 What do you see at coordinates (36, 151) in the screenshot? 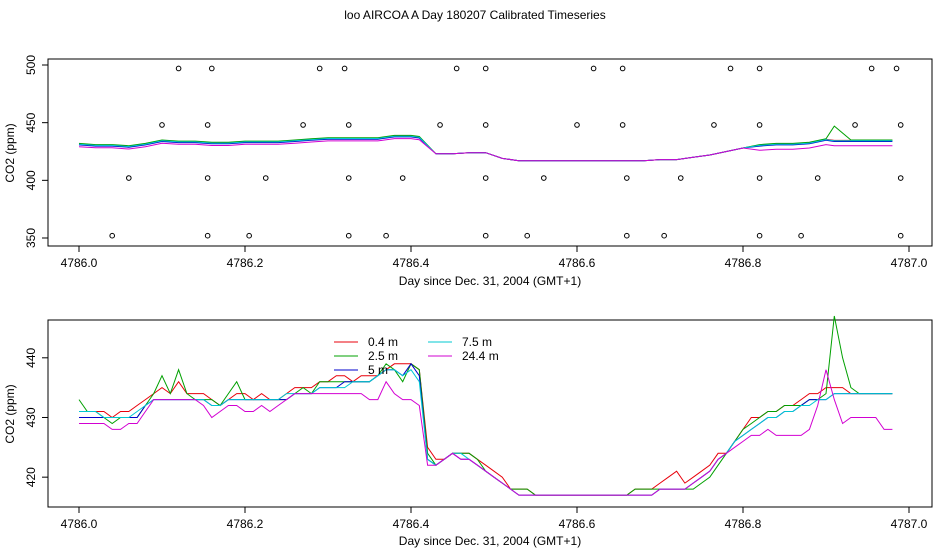
I see `y-axis: 350 400 450 500` at bounding box center [36, 151].